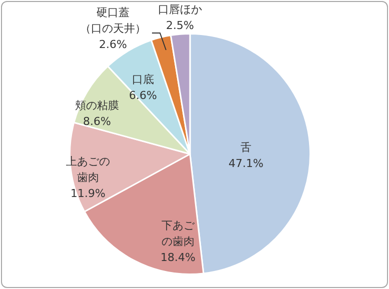  I want to click on slice-label: 上あごの歯肉, so click(88, 169).